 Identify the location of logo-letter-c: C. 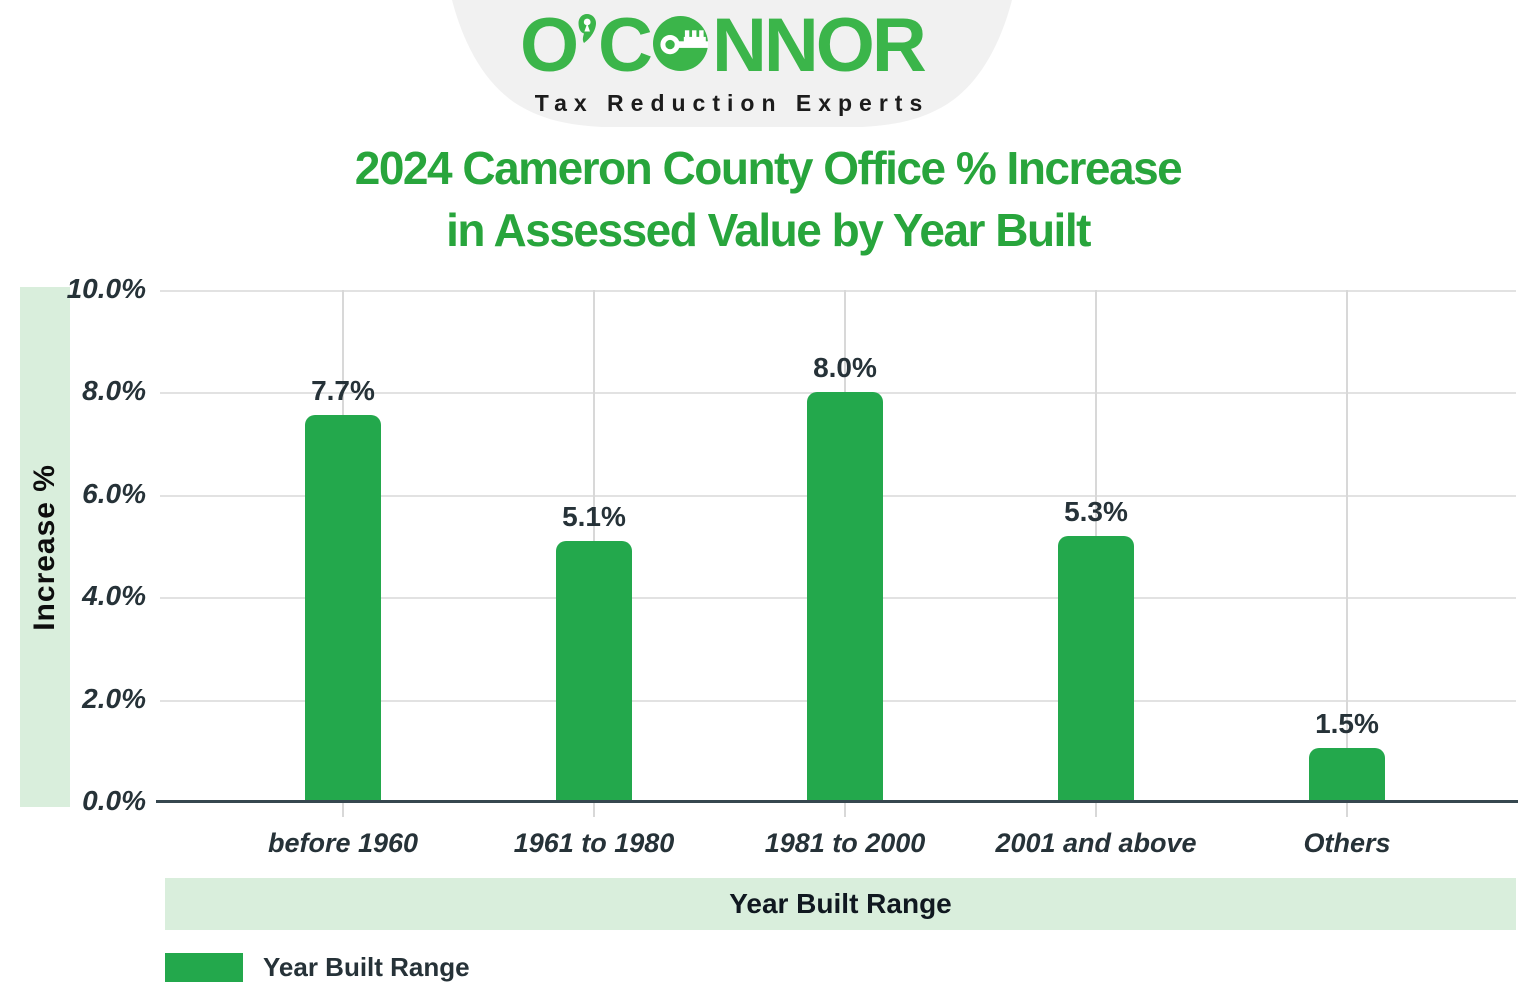
(624, 49).